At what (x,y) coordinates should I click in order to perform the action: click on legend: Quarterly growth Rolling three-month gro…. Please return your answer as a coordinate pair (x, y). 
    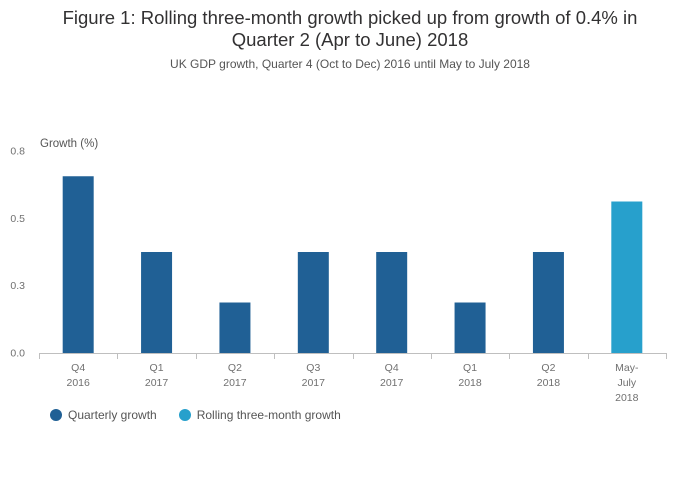
    Looking at the image, I should click on (206, 415).